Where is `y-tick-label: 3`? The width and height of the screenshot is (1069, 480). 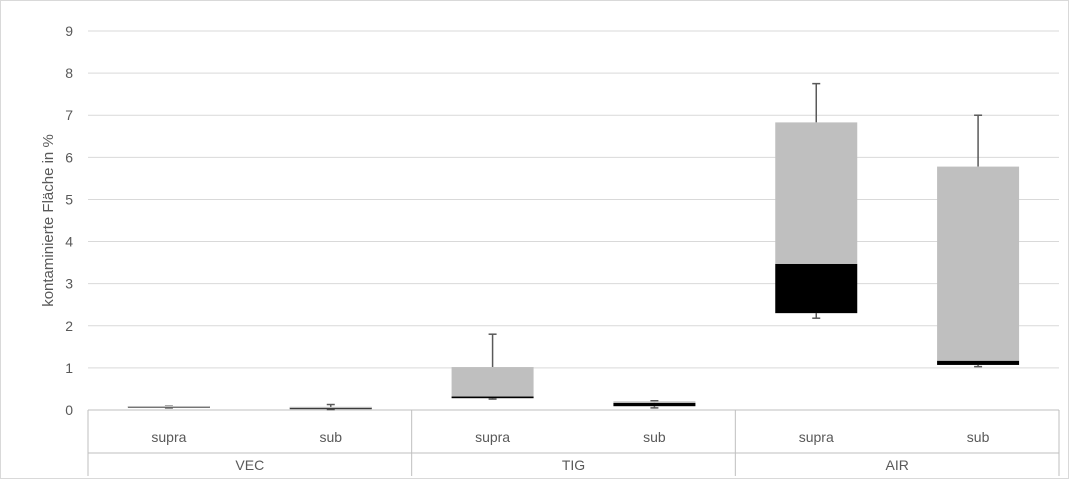
y-tick-label: 3 is located at coordinates (69, 284).